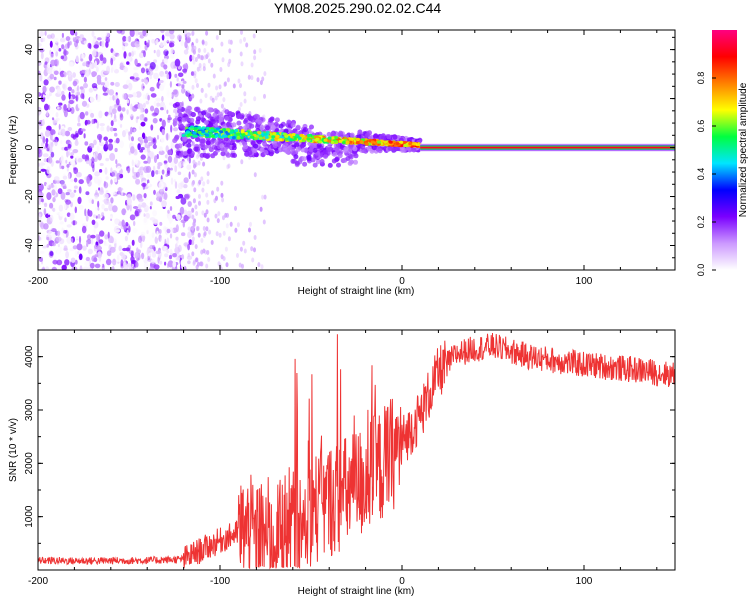 The width and height of the screenshot is (750, 600). Describe the element at coordinates (13, 150) in the screenshot. I see `spectrogram-y-label: Frequency (Hz)` at that location.